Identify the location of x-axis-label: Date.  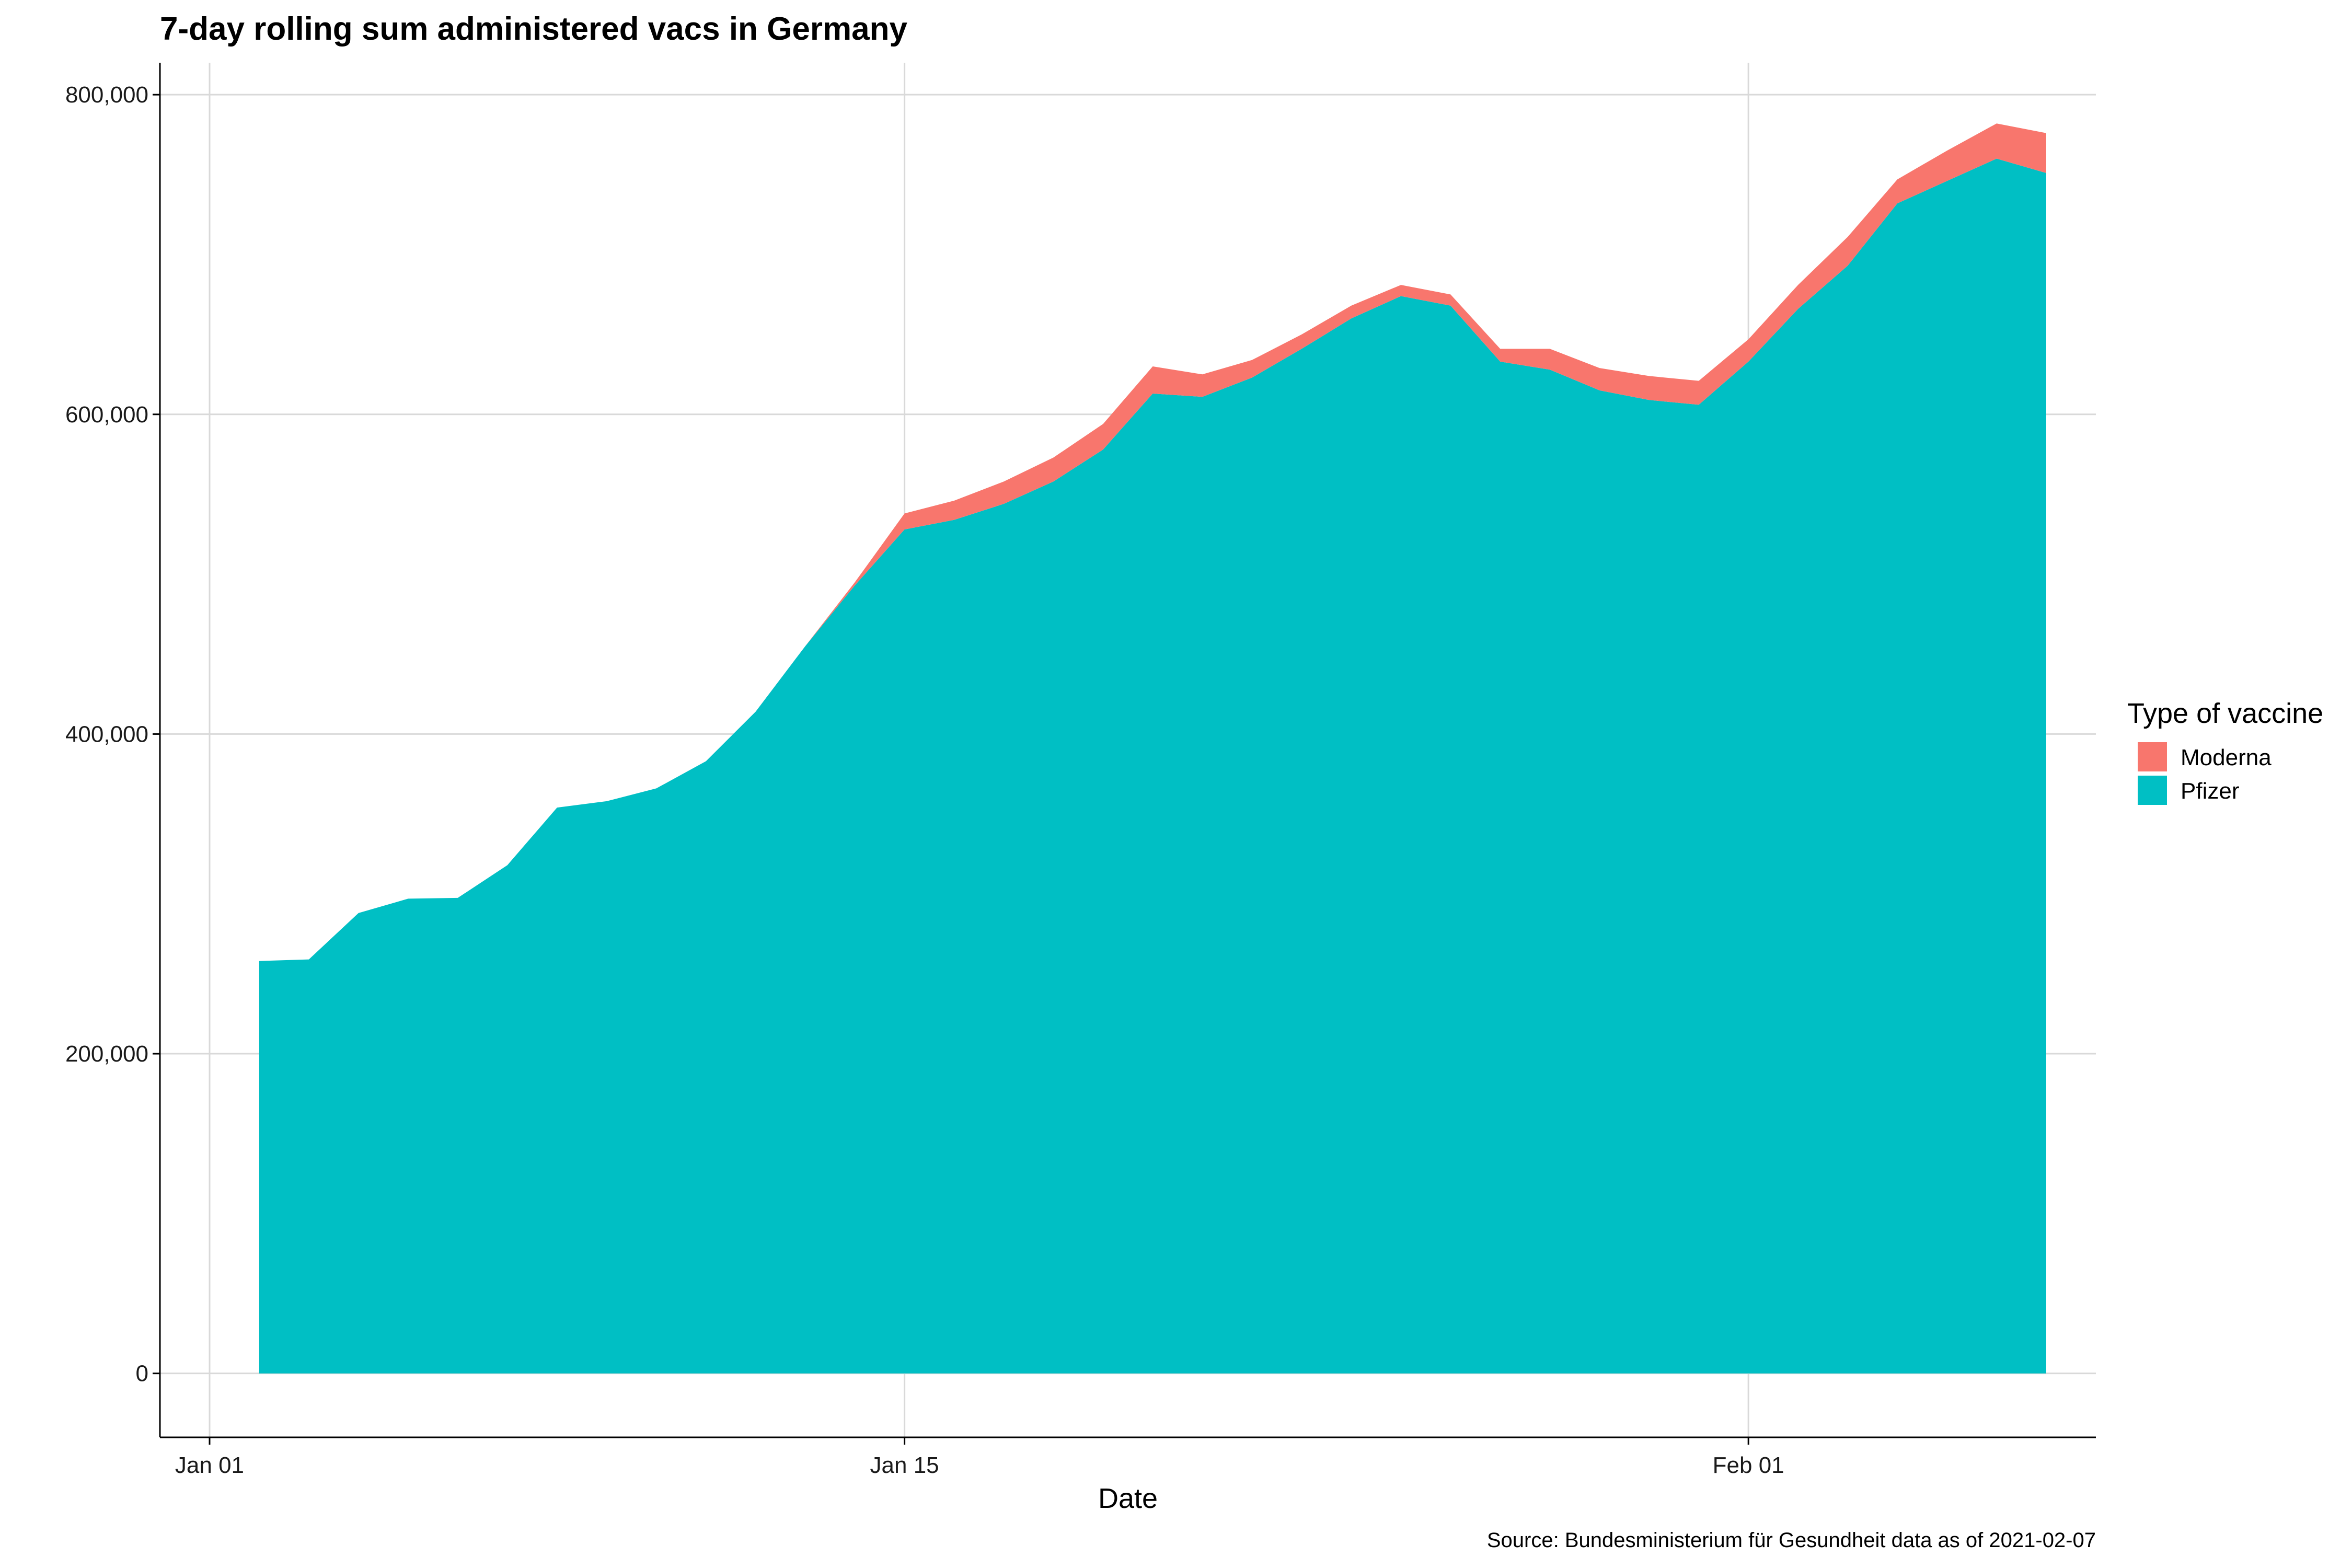
(1128, 1498).